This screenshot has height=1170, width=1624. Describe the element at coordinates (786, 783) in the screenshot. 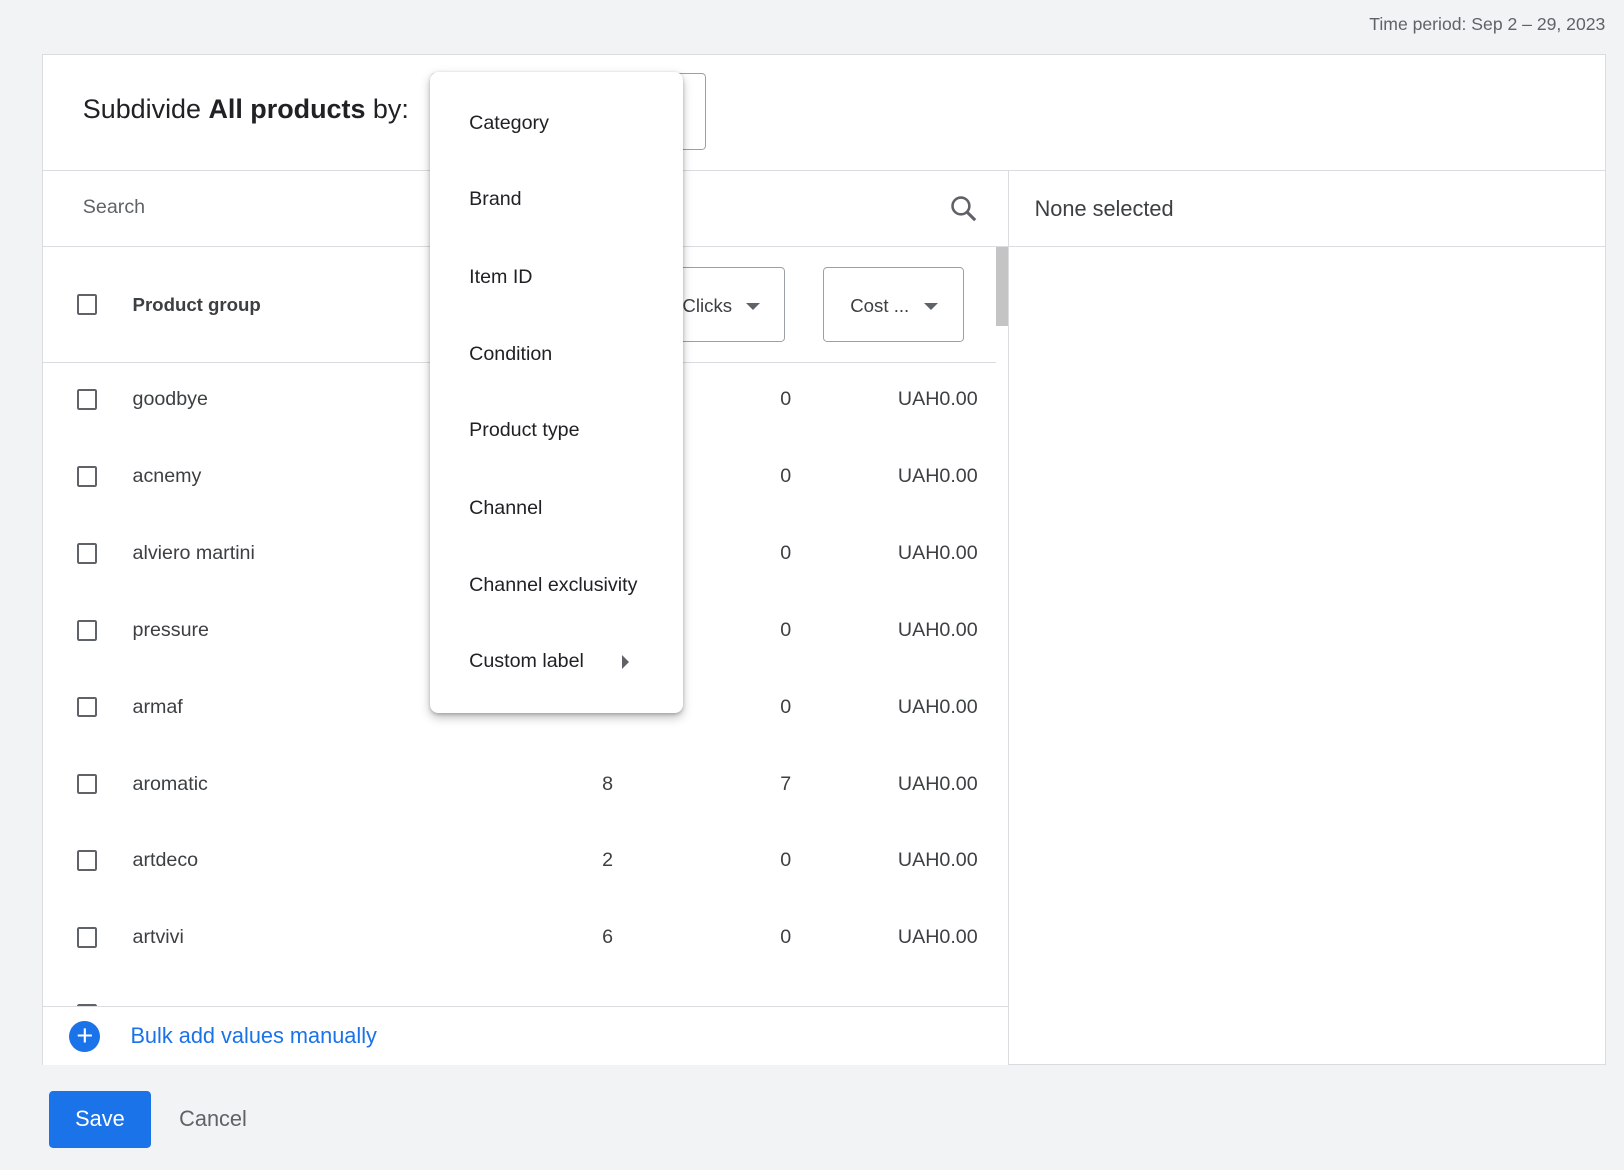

I see `clicks-value: 7` at that location.